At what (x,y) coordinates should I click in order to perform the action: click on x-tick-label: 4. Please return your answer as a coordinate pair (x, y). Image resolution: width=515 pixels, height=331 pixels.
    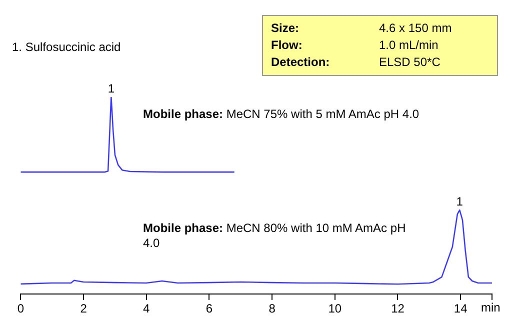
    Looking at the image, I should click on (146, 309).